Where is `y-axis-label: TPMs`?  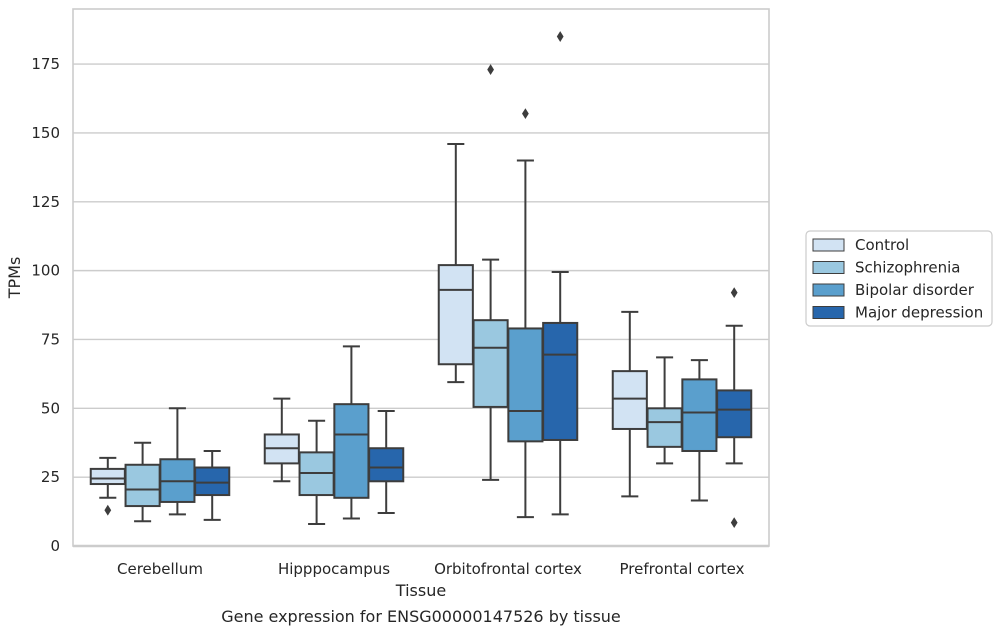
y-axis-label: TPMs is located at coordinates (14, 278).